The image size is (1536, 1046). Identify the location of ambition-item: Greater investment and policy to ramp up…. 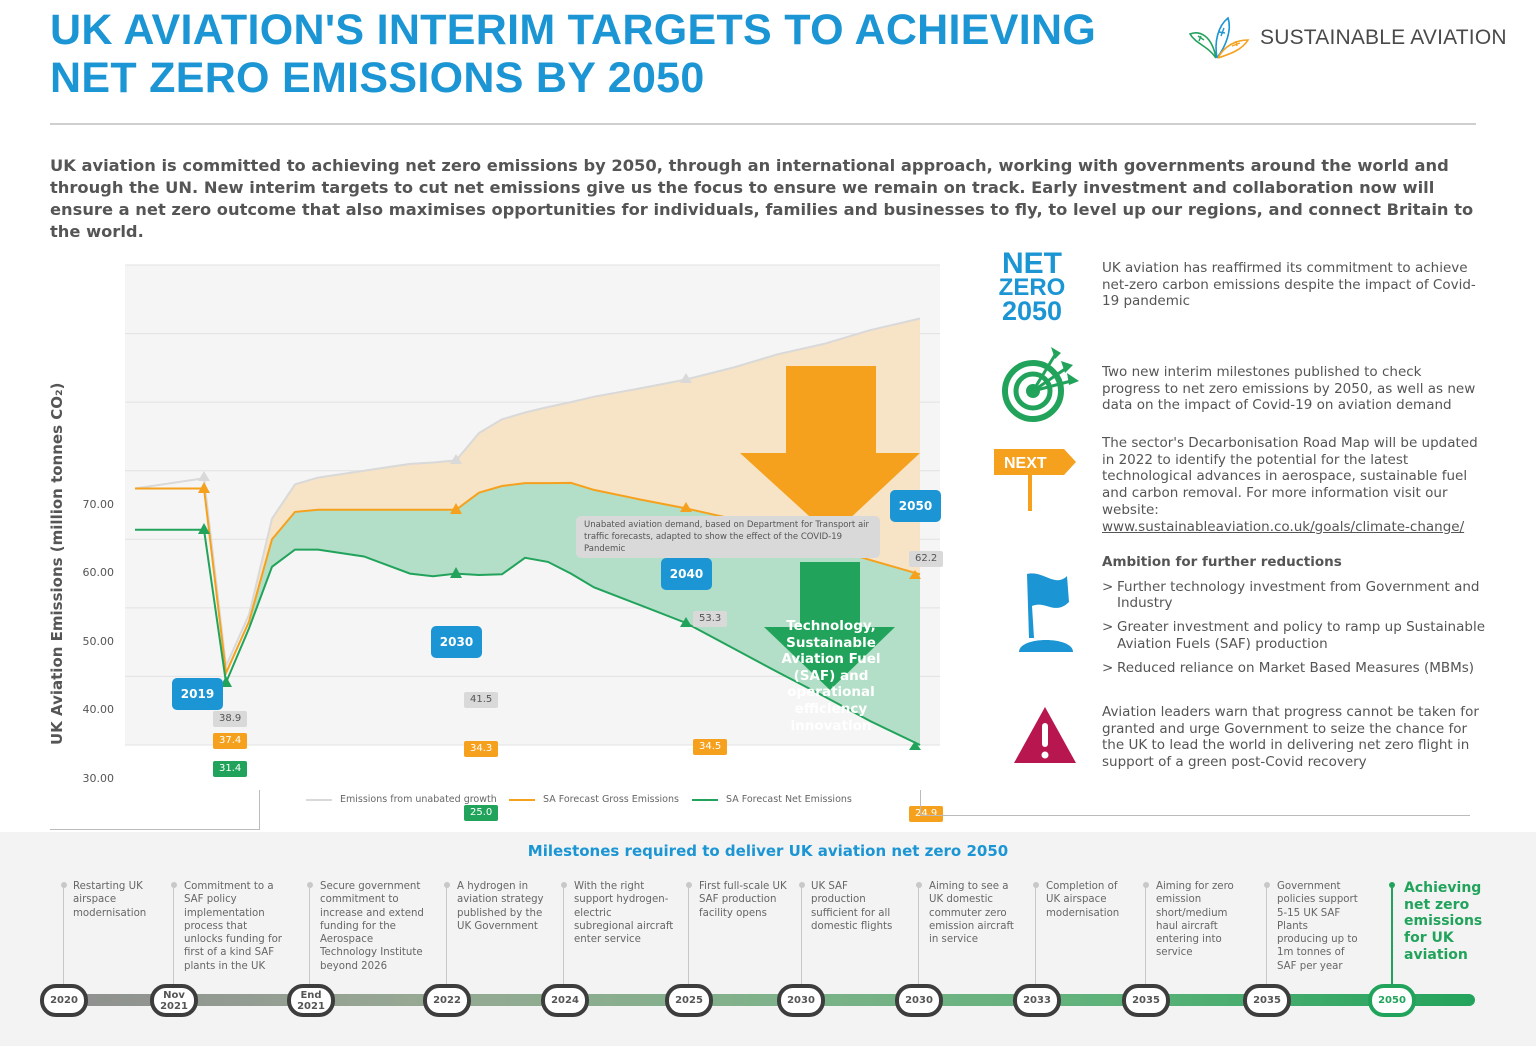
(1302, 635).